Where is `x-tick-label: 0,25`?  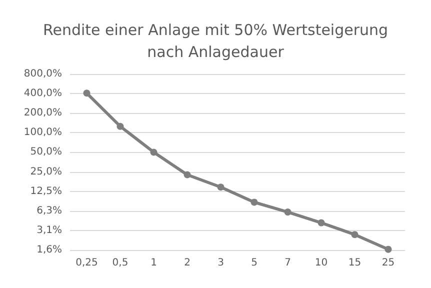 x-tick-label: 0,25 is located at coordinates (87, 263).